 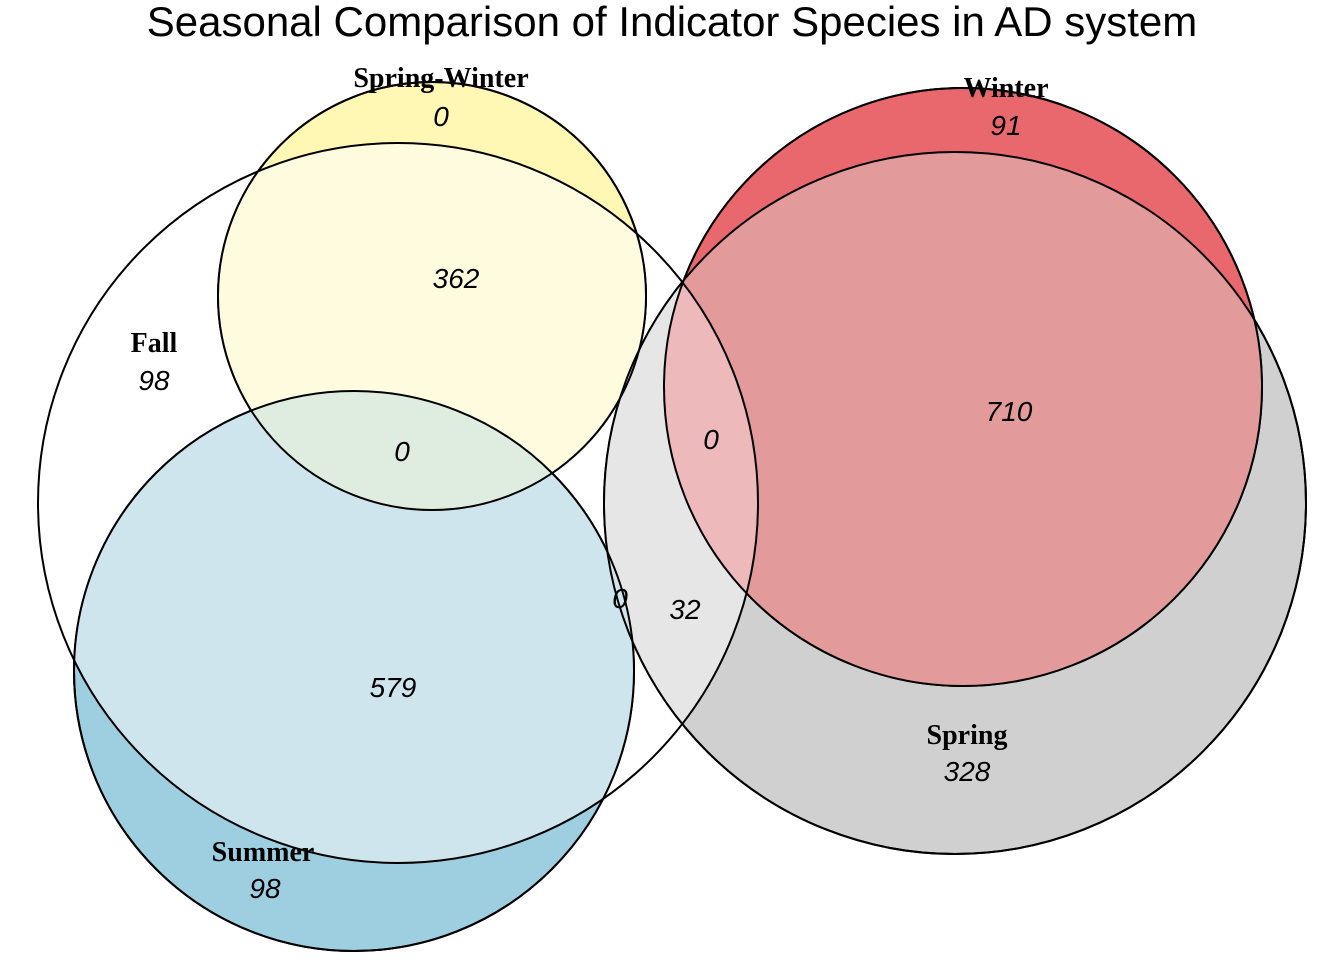 I want to click on count-spring-winter-only: 0, so click(x=441, y=116).